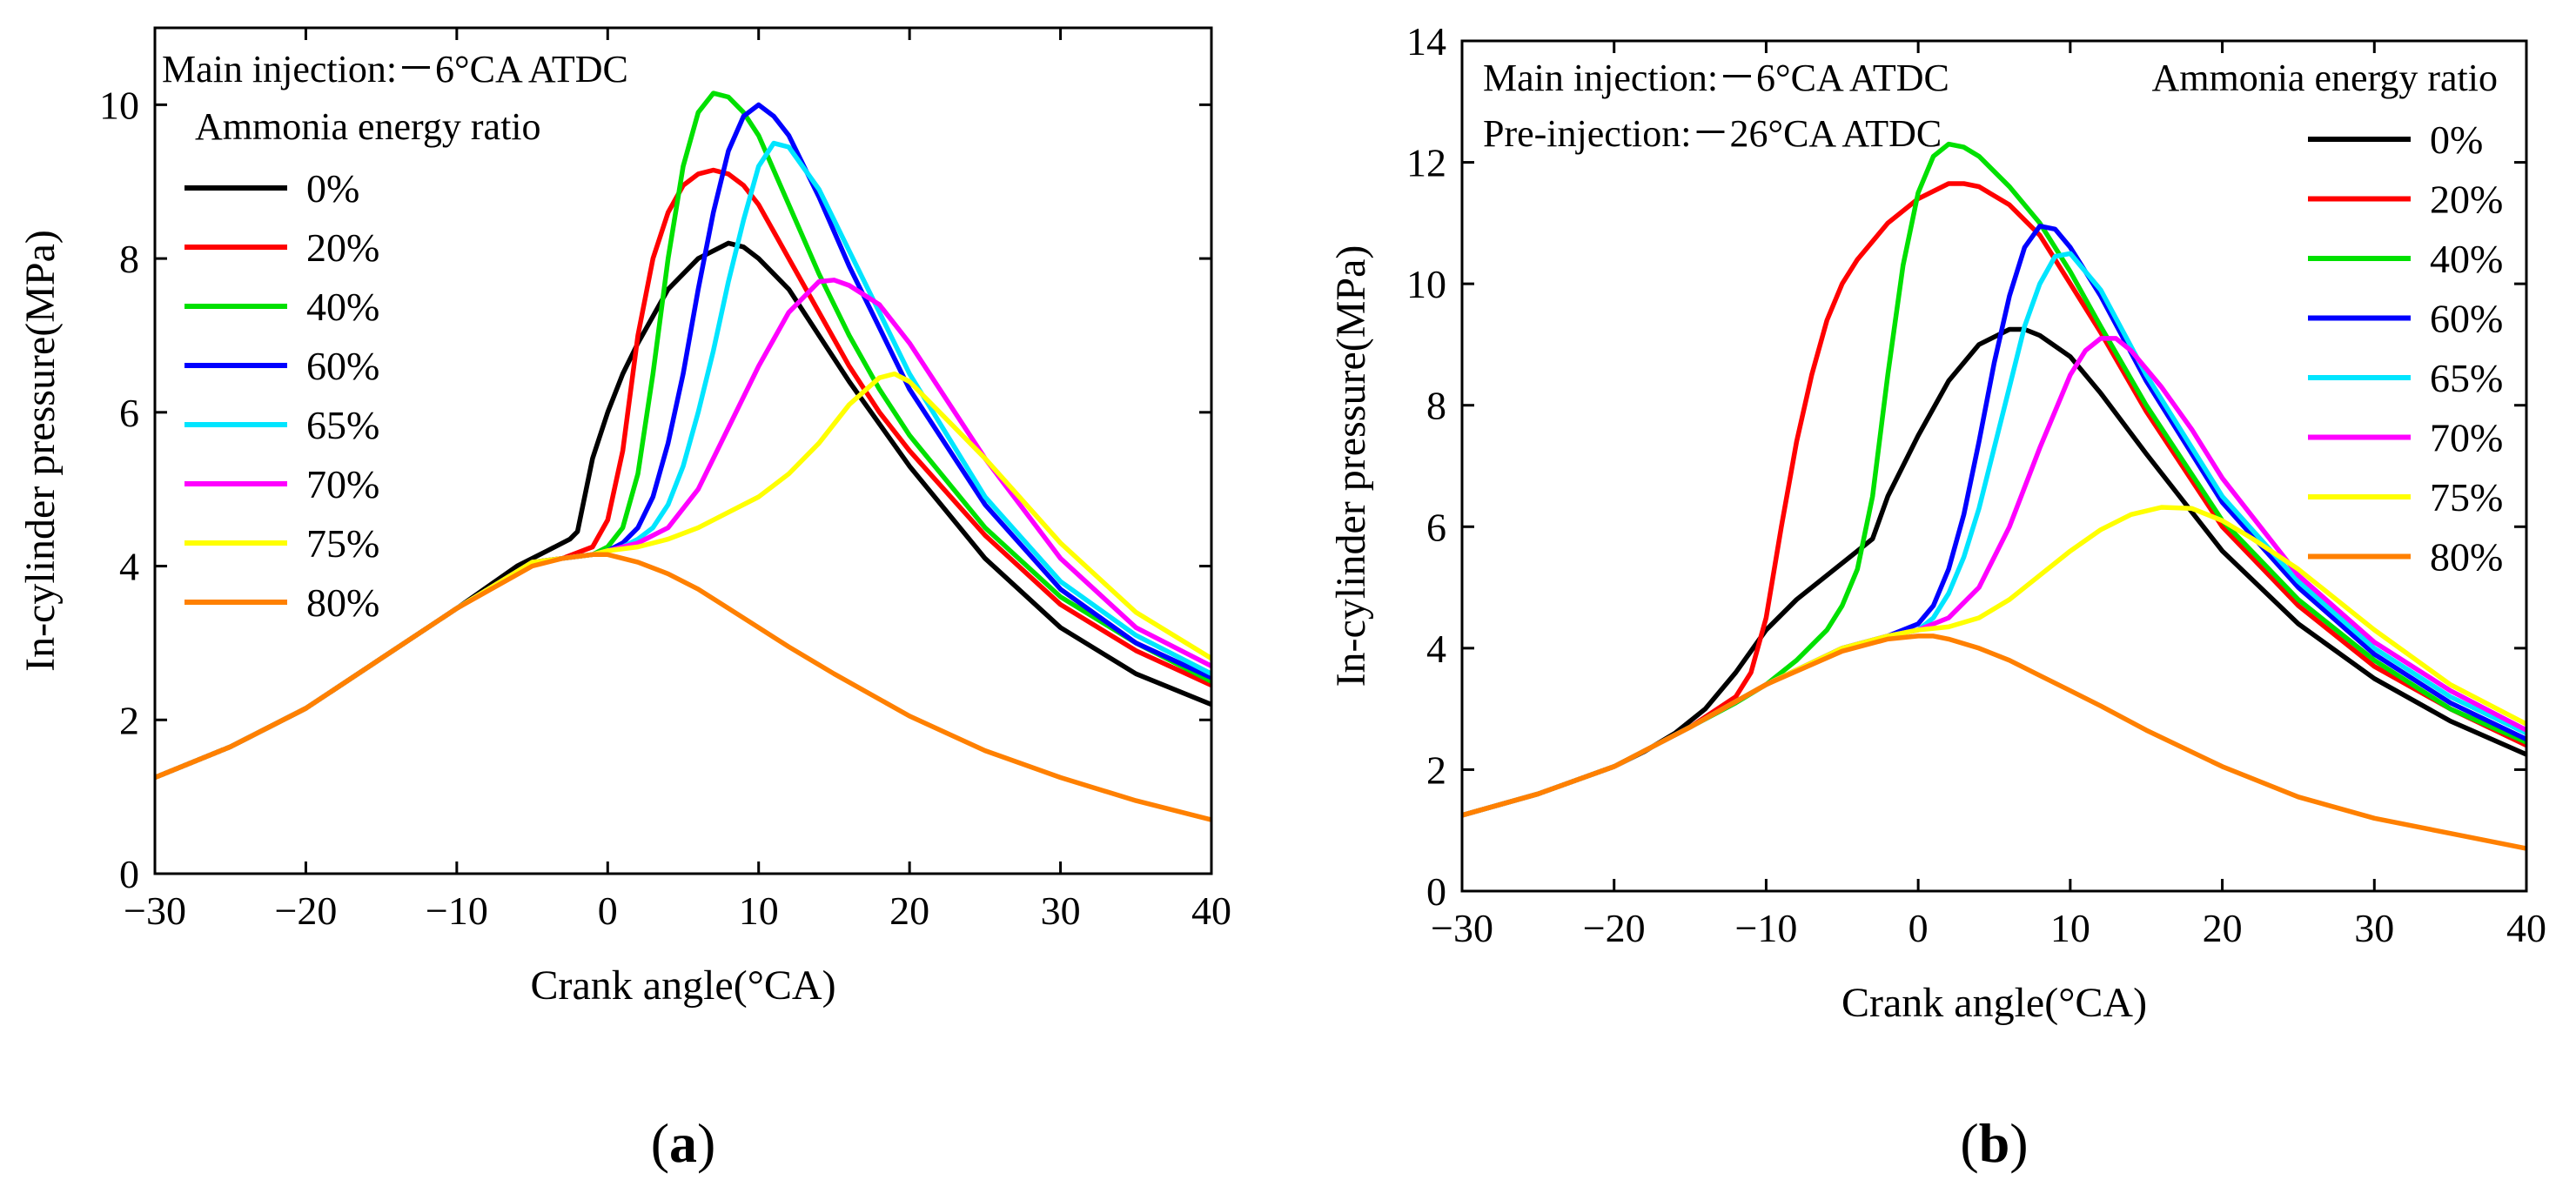 This screenshot has width=2576, height=1200. Describe the element at coordinates (1713, 133) in the screenshot. I see `injection-annotation: Pre-injection:－26°CA ATDC` at that location.